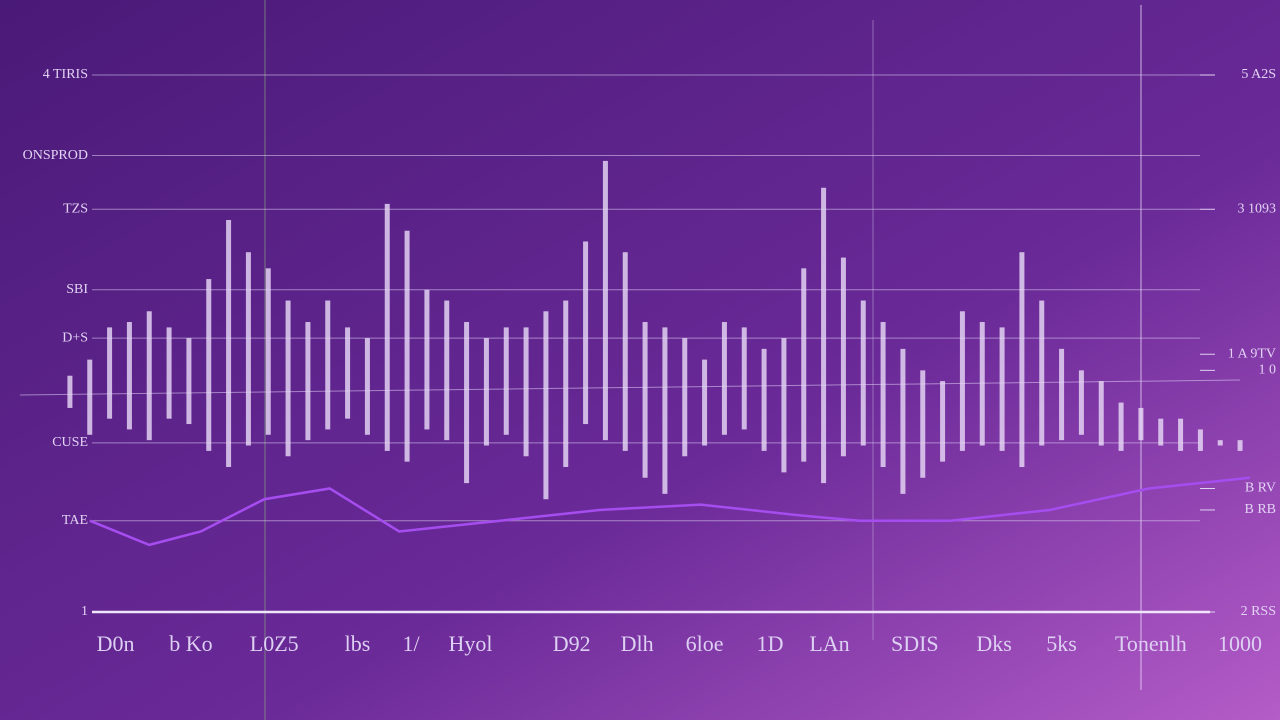 The image size is (1280, 720). Describe the element at coordinates (637, 643) in the screenshot. I see `x-tick-label: Dlh` at that location.